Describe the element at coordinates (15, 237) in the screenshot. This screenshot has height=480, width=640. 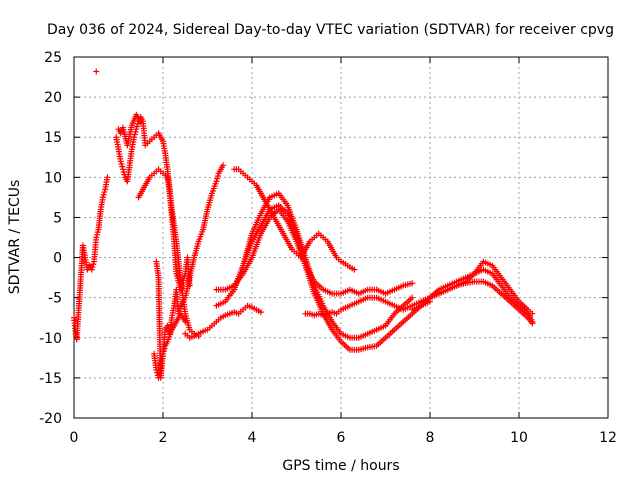
I see `y-axis-label: SDTVAR / TECUs` at that location.